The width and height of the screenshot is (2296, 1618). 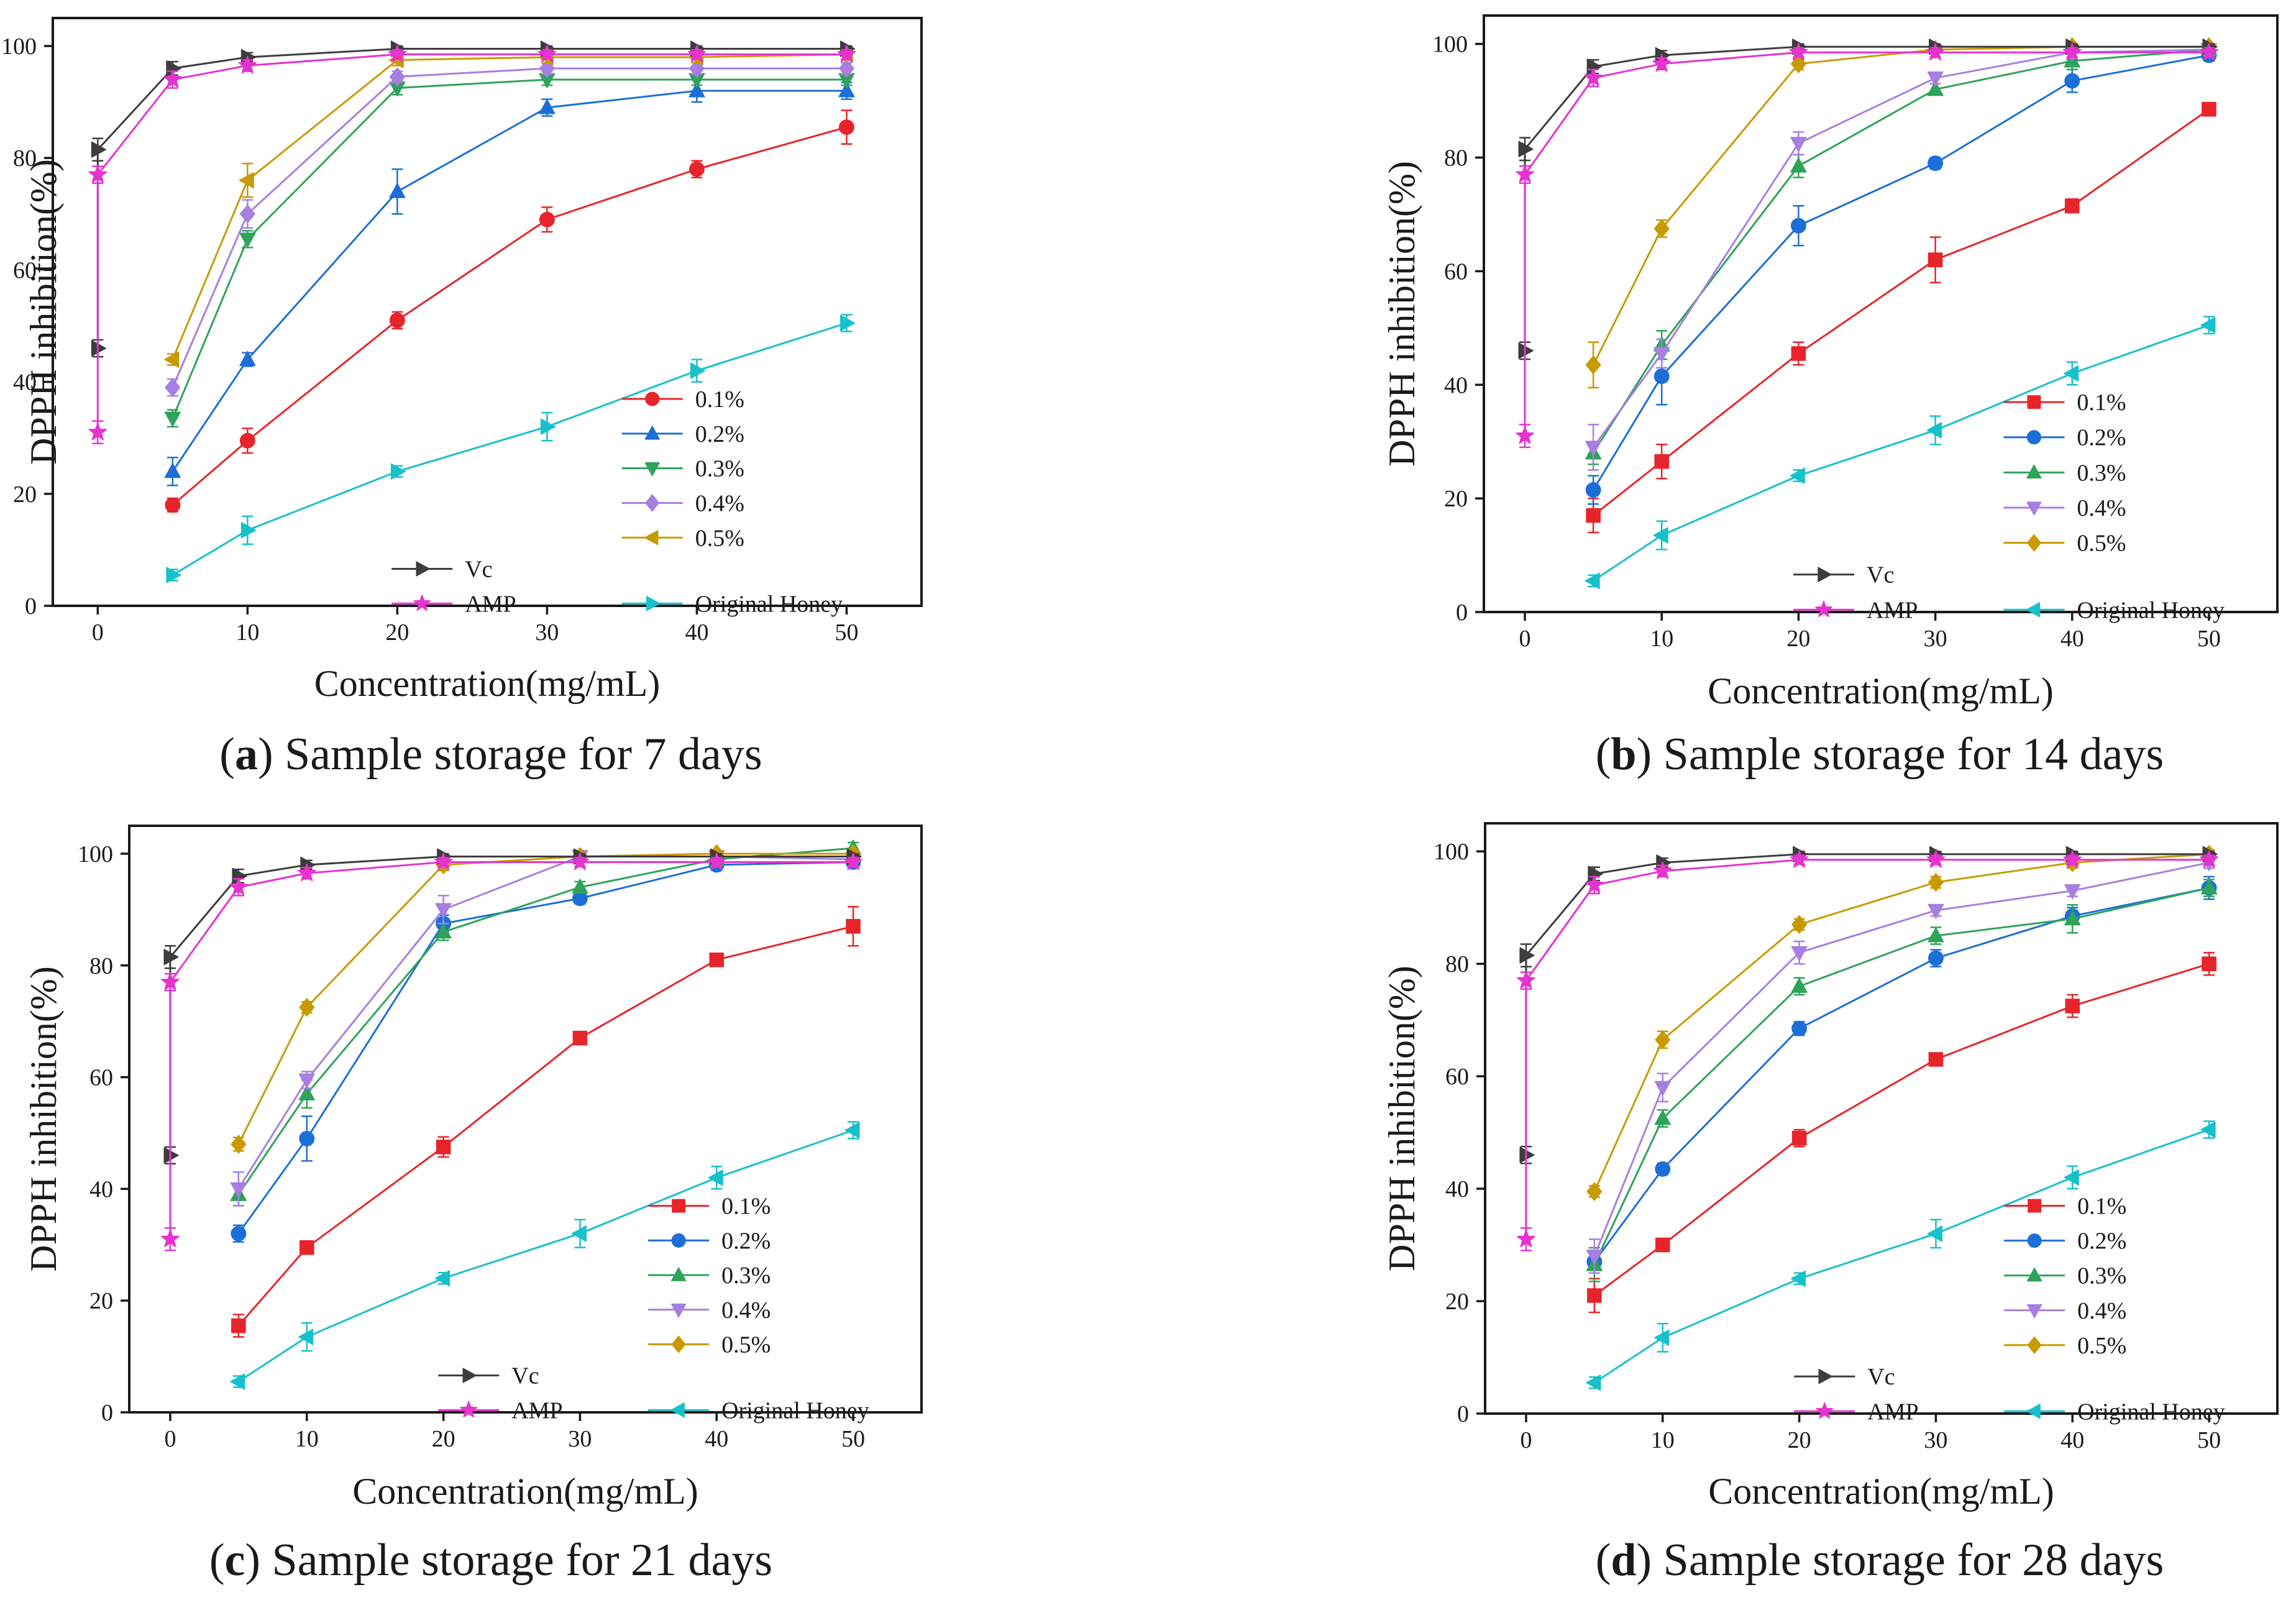 I want to click on legend-item: Vc, so click(x=1843, y=575).